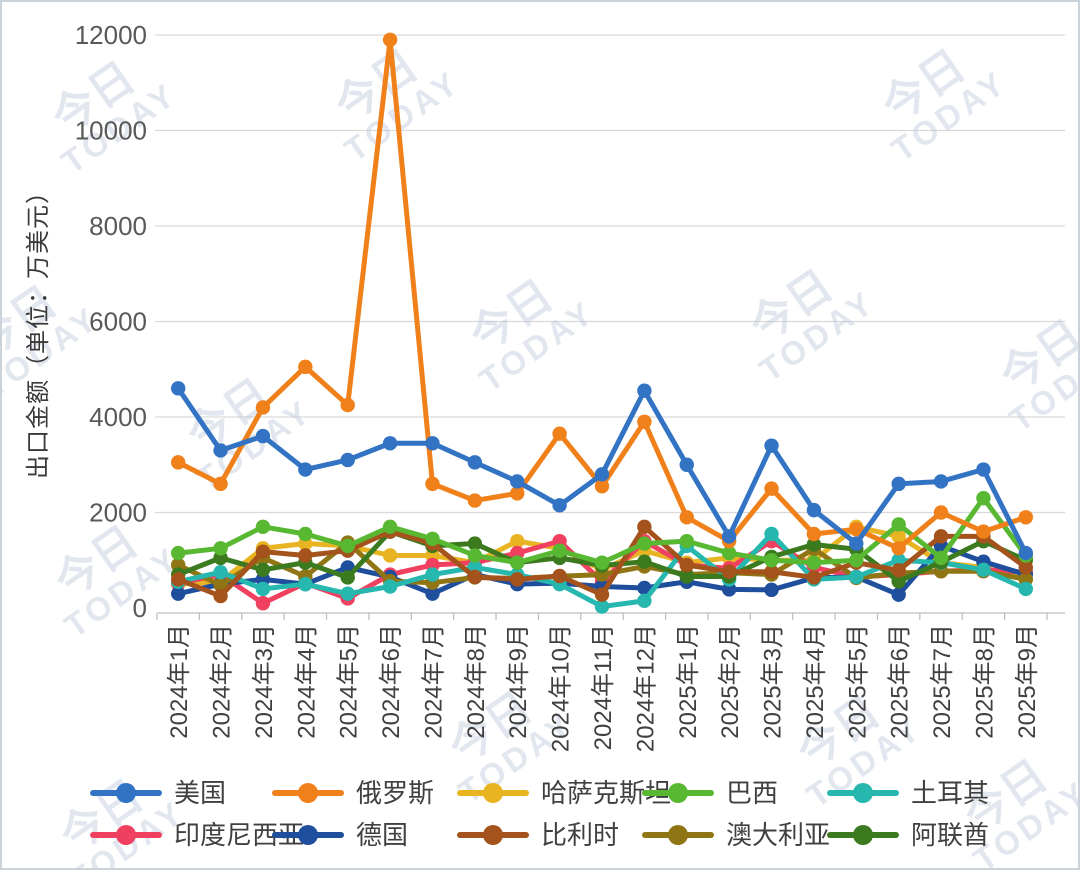  What do you see at coordinates (730, 681) in the screenshot?
I see `svg-text: 2025年2月` at bounding box center [730, 681].